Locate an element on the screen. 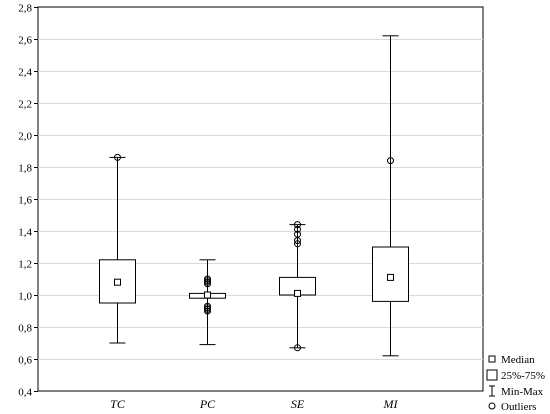 Image resolution: width=550 pixels, height=414 pixels. y-tick-label: 1,0 is located at coordinates (25, 297).